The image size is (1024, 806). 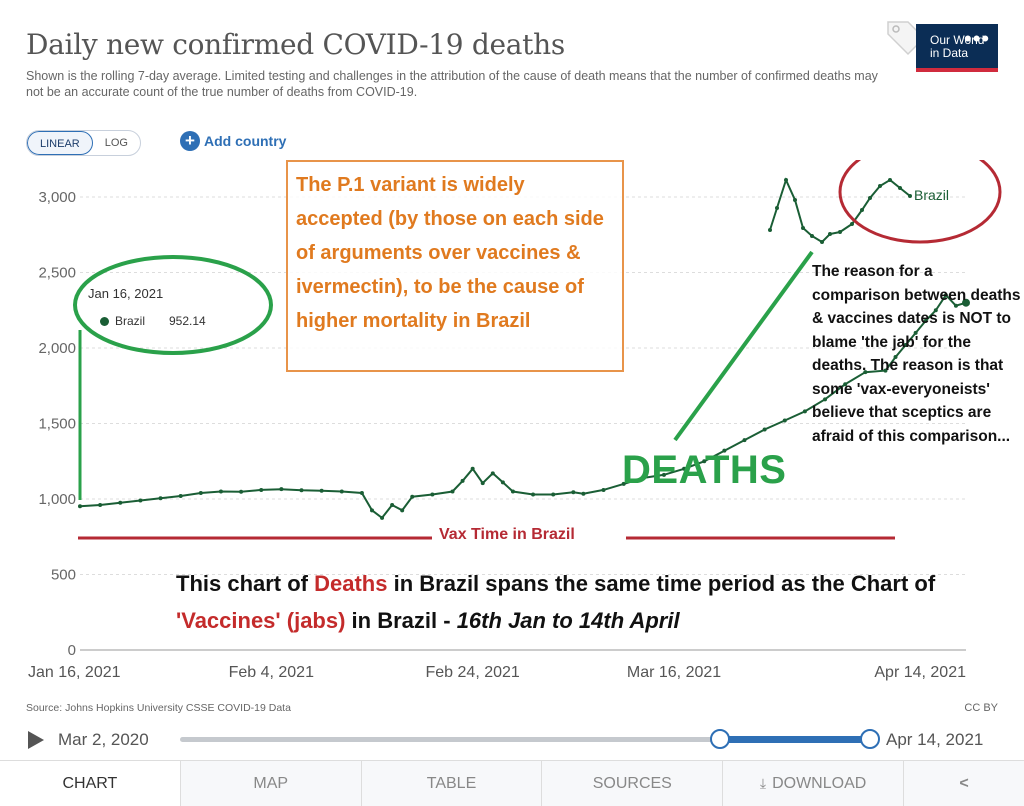 What do you see at coordinates (261, 620) in the screenshot?
I see `caption-vaccines: 'Vaccines' (jabs)` at bounding box center [261, 620].